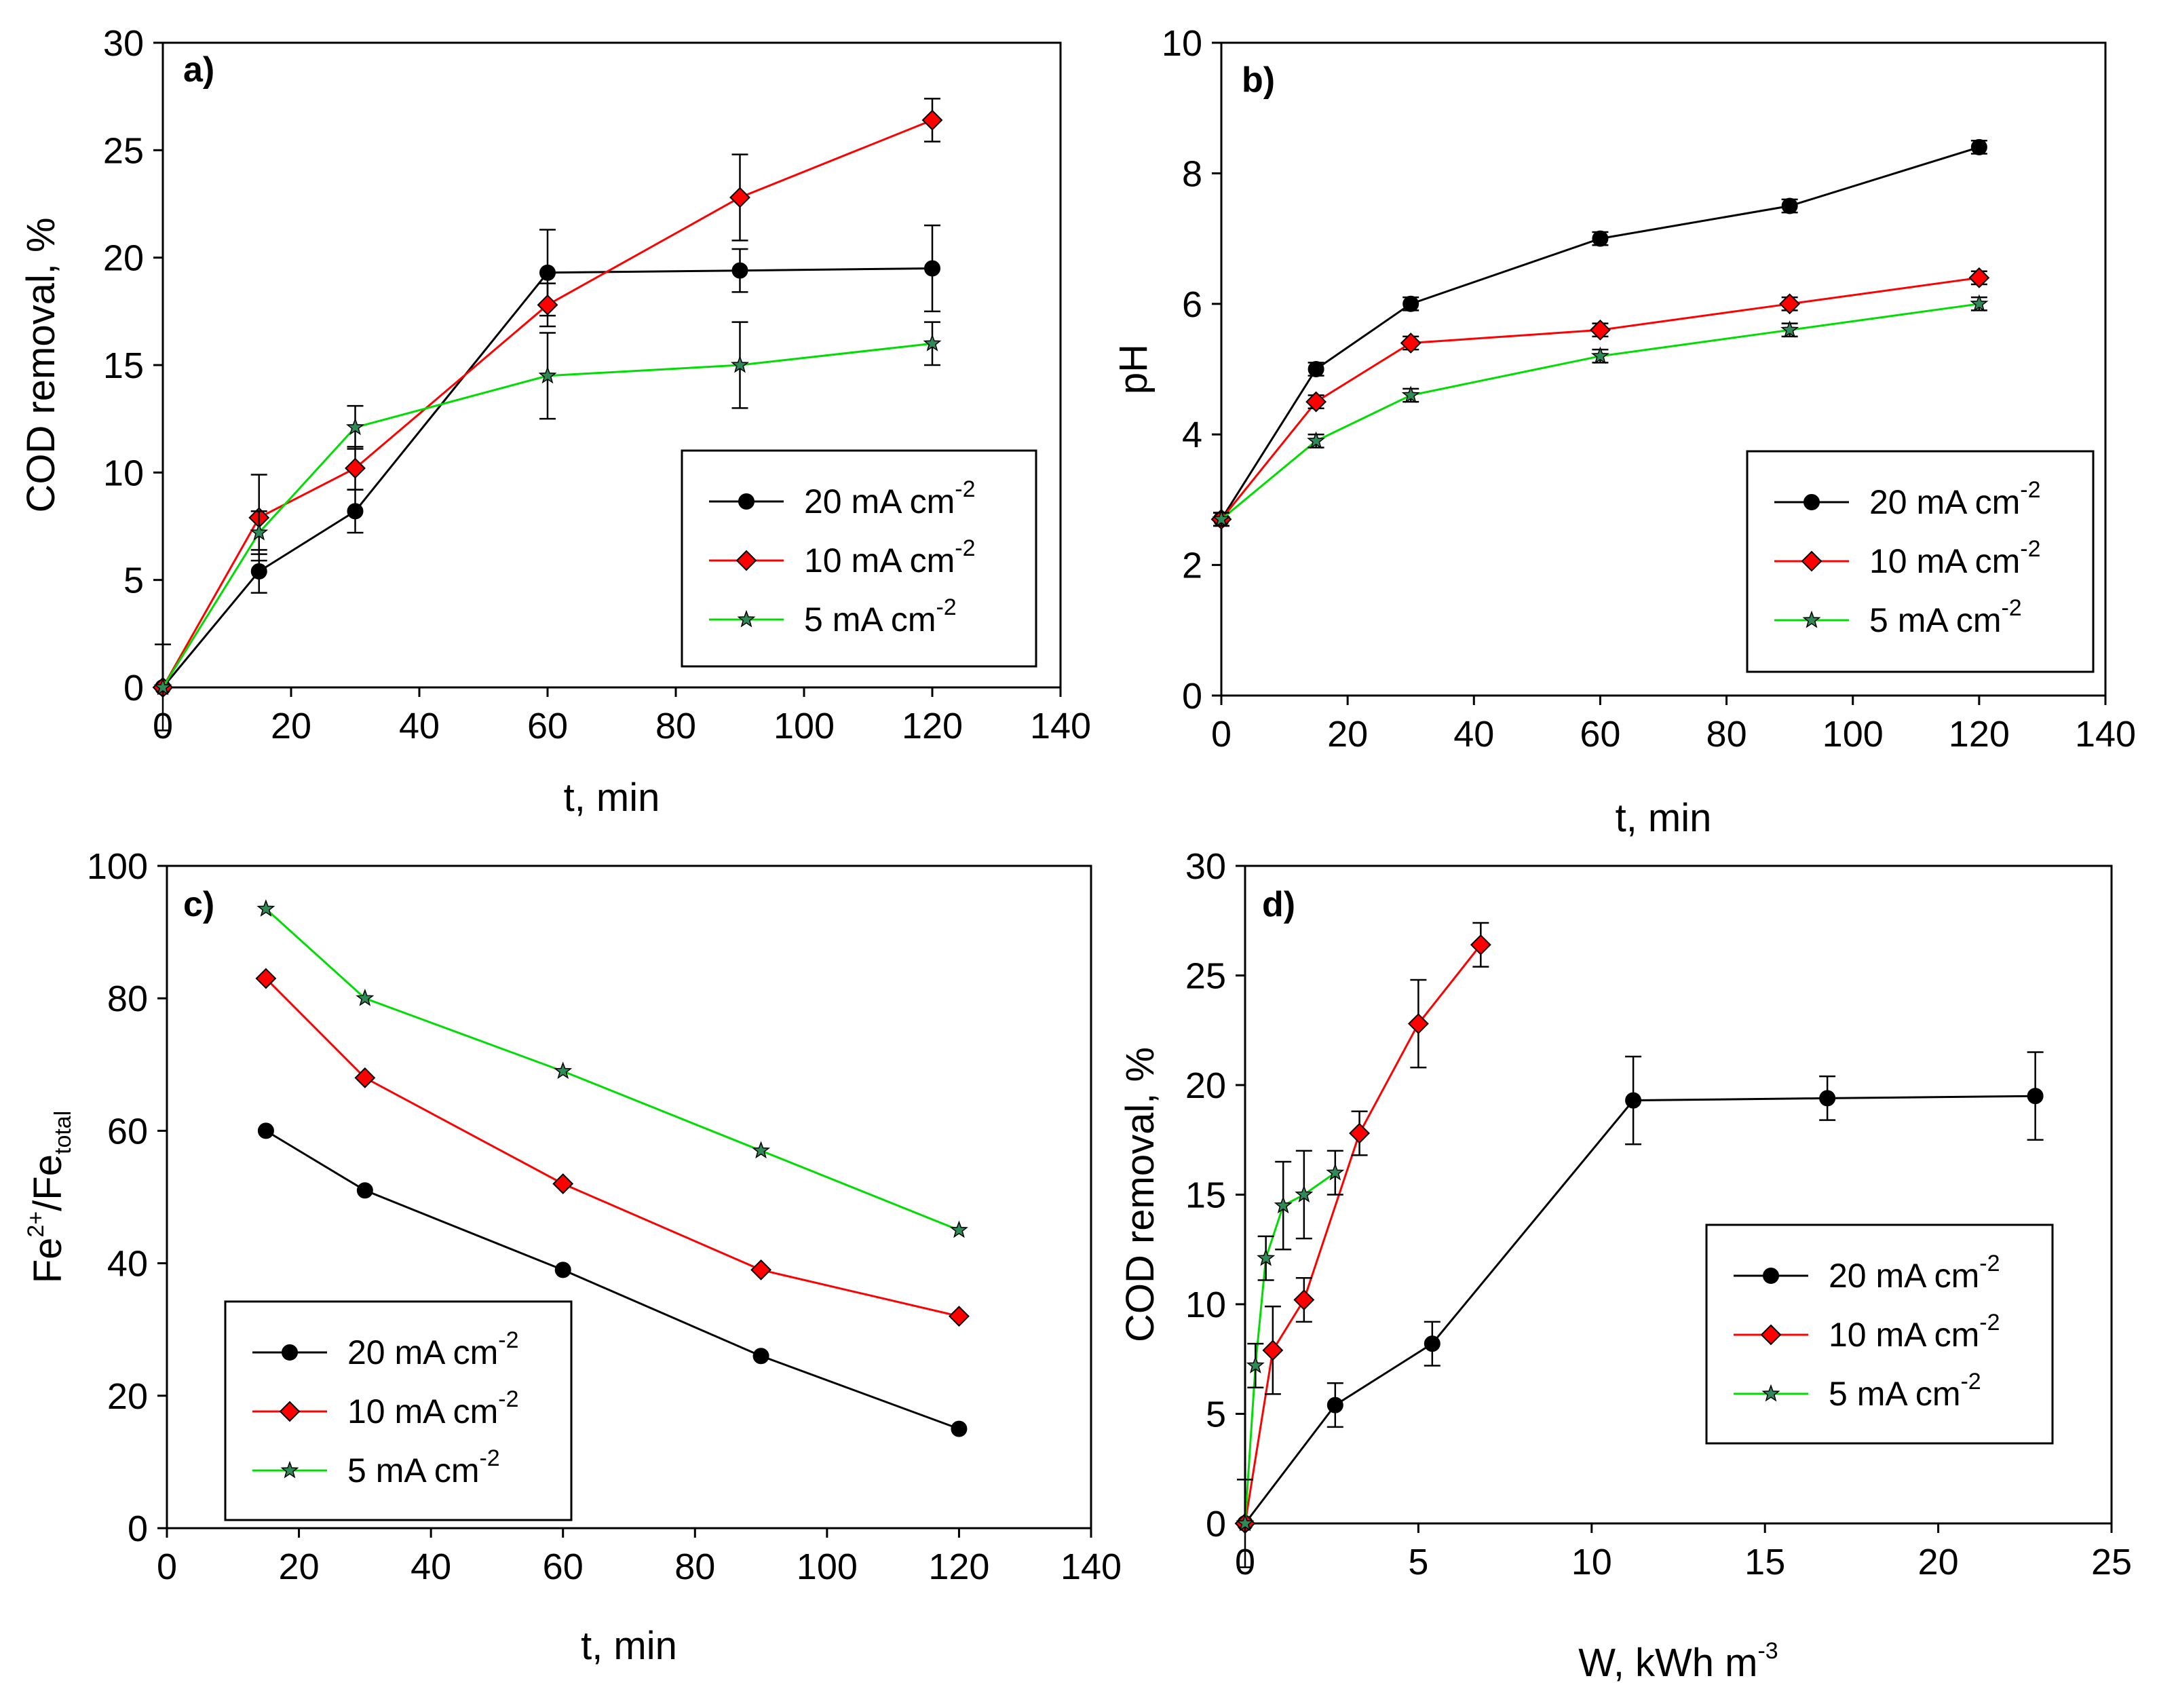 The height and width of the screenshot is (1708, 2157). What do you see at coordinates (1205, 1305) in the screenshot?
I see `y-tick-label: 10` at bounding box center [1205, 1305].